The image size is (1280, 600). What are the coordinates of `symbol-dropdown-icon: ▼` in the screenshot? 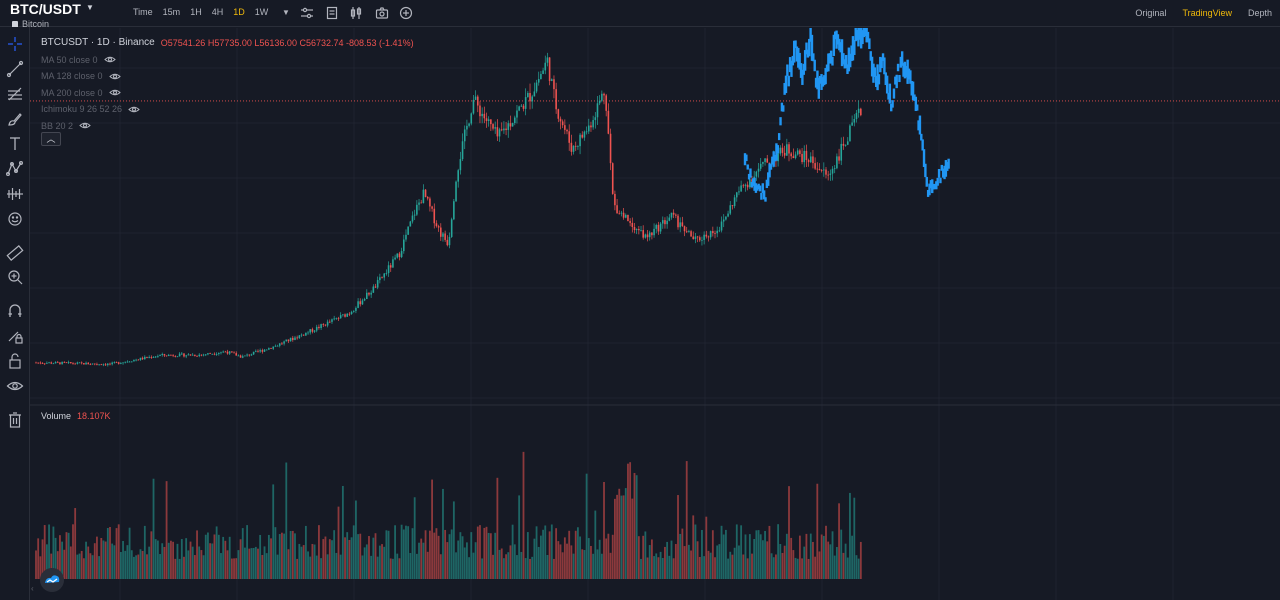 It's located at (90, 7).